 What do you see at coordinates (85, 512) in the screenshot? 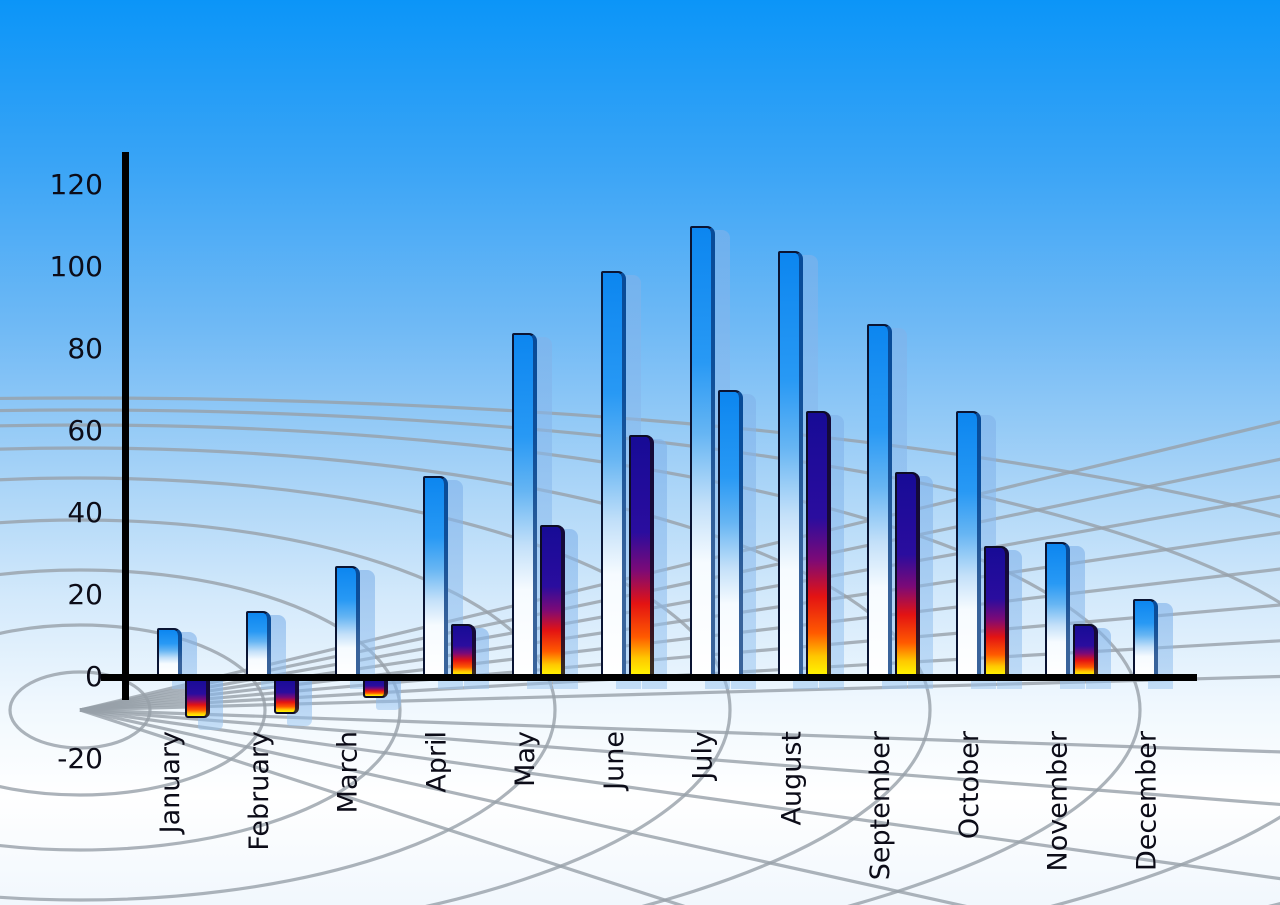
I see `y-tick-label-40: 40` at bounding box center [85, 512].